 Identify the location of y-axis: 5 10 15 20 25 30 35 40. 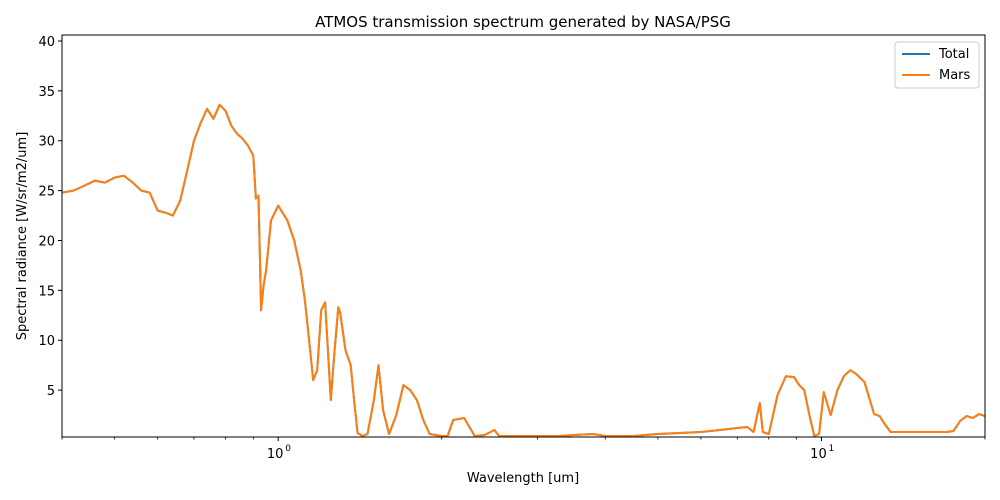
(50, 217).